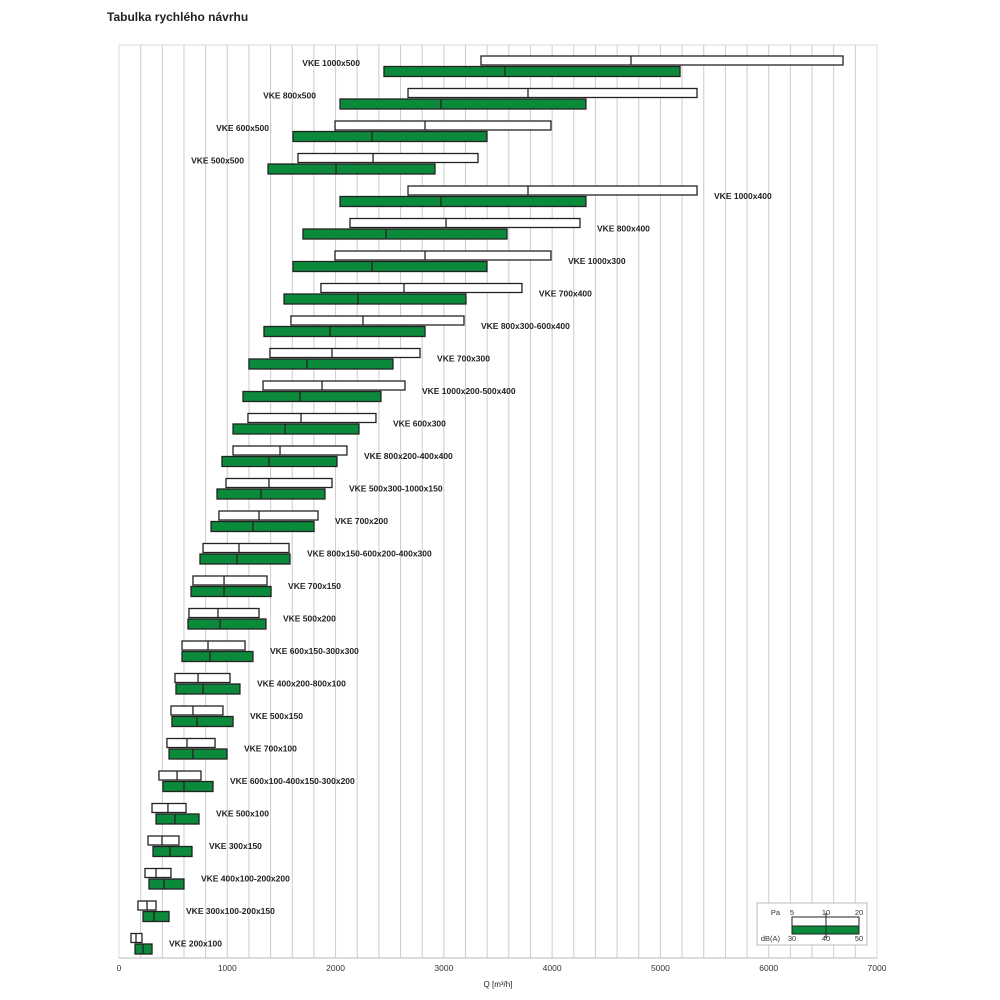 This screenshot has height=1000, width=1000. I want to click on legend-pressure-tick: 10, so click(826, 912).